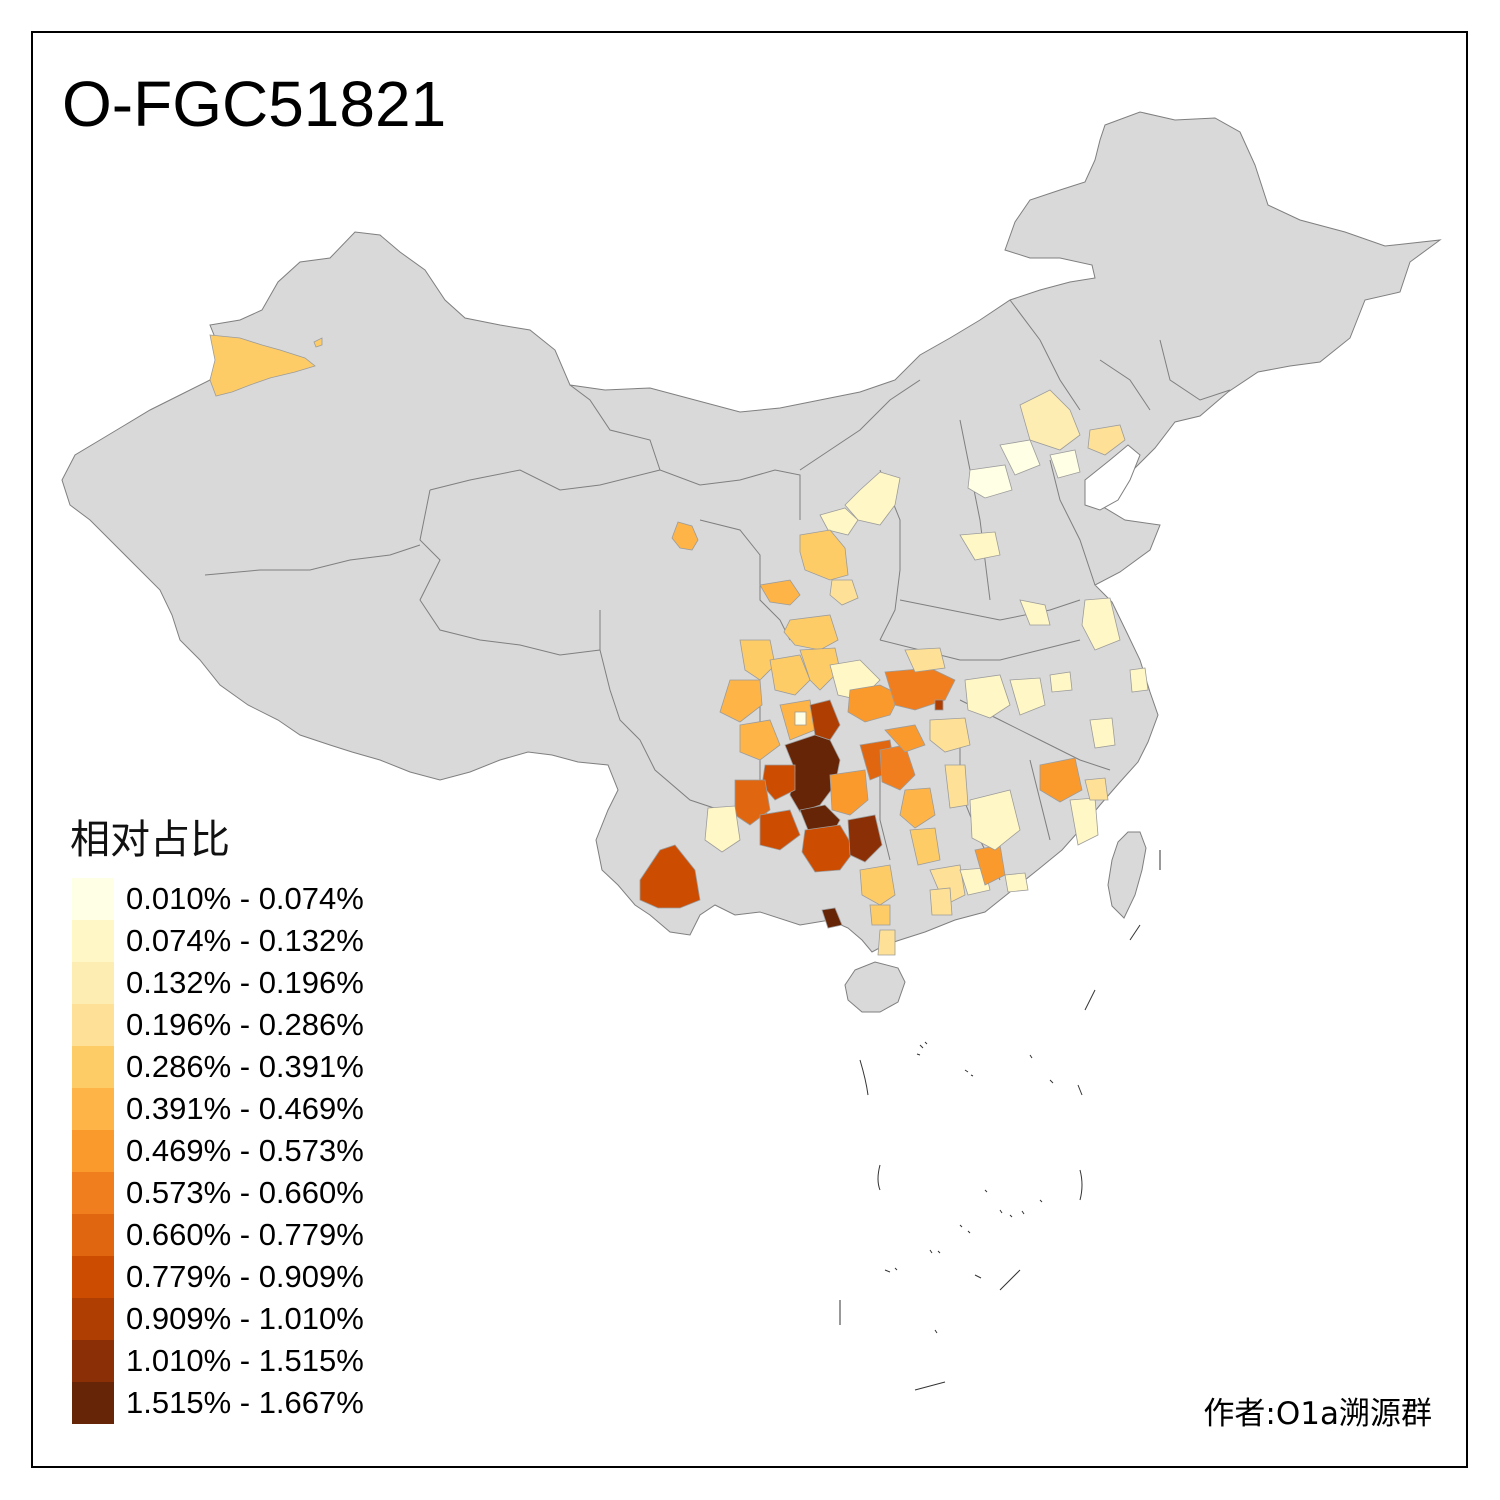 This screenshot has height=1500, width=1500. What do you see at coordinates (670, 876) in the screenshot?
I see `region-yn-b` at bounding box center [670, 876].